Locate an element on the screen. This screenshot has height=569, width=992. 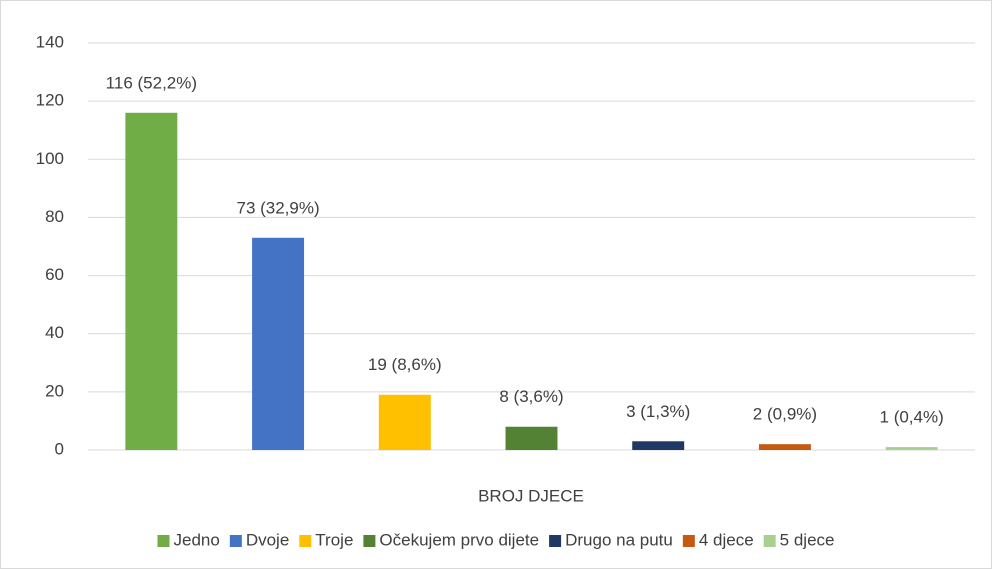
y-tick-label: 0 is located at coordinates (59, 448).